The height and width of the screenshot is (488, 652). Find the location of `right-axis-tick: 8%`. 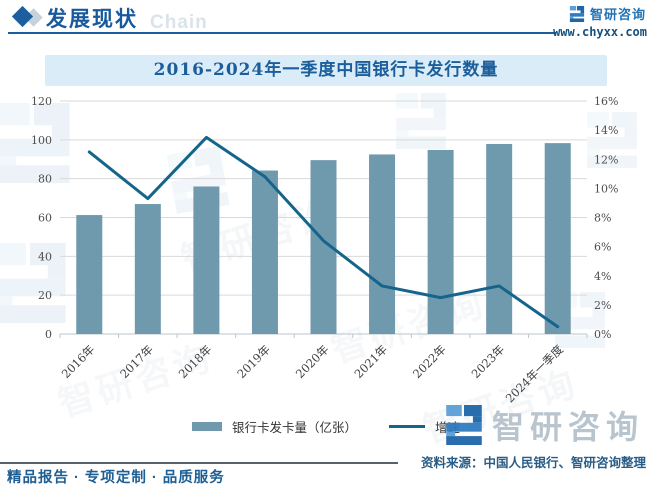

right-axis-tick: 8% is located at coordinates (602, 218).